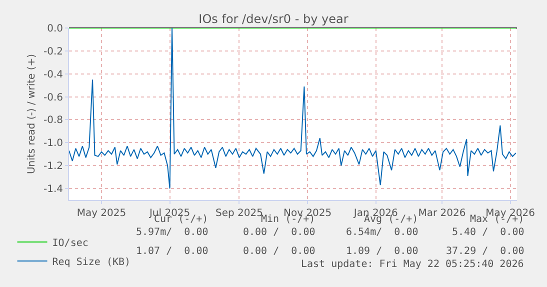 The width and height of the screenshot is (547, 287). Describe the element at coordinates (53, 190) in the screenshot. I see `y-tick-label: -1.4` at that location.